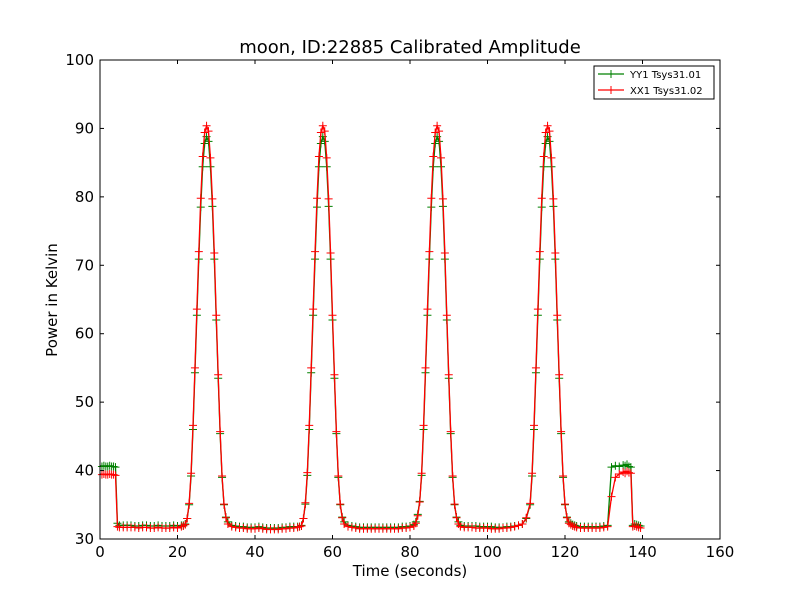  Describe the element at coordinates (84, 402) in the screenshot. I see `y-tick-label: 50` at that location.